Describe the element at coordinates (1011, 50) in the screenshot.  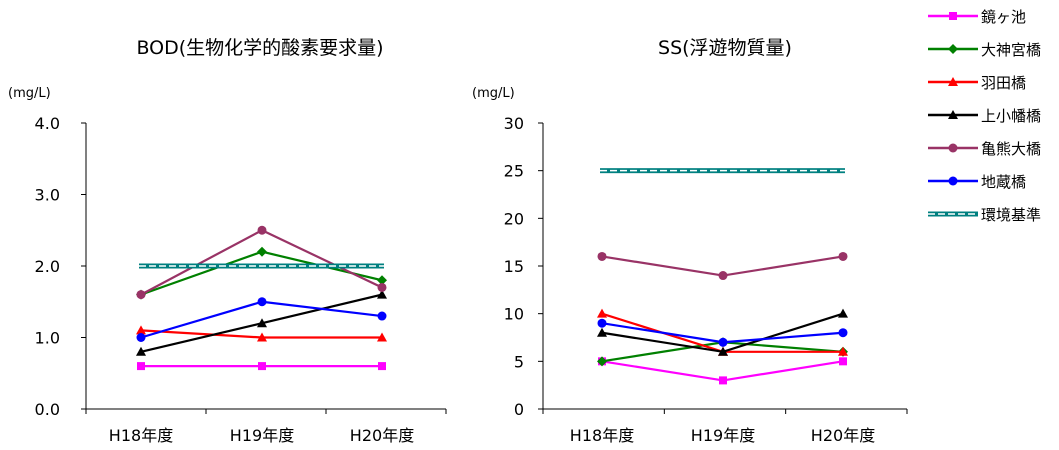
I see `legend-label: 大神宮橋` at that location.